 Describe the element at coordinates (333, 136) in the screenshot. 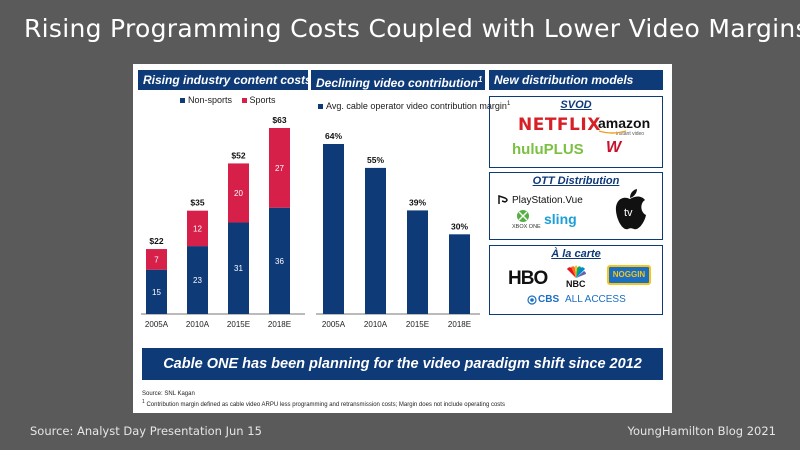

I see `margin-label-2005A: 64%` at that location.